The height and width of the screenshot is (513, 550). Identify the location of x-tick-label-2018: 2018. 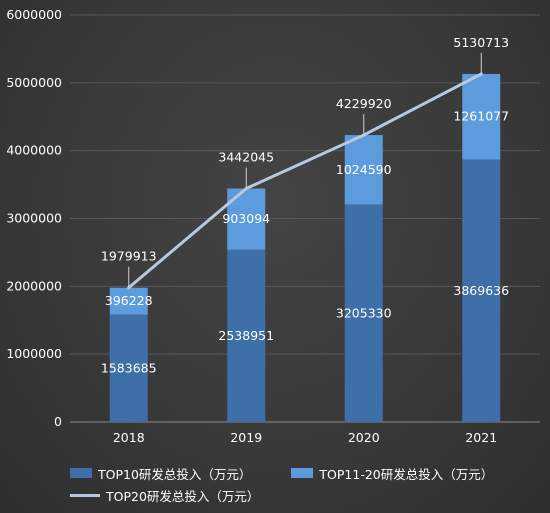
(129, 437).